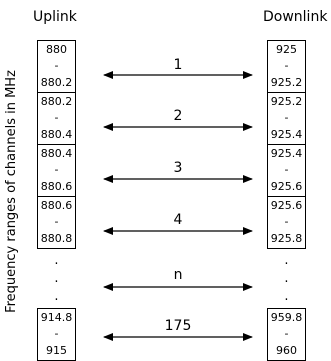  What do you see at coordinates (178, 326) in the screenshot?
I see `channel-number: 175` at bounding box center [178, 326].